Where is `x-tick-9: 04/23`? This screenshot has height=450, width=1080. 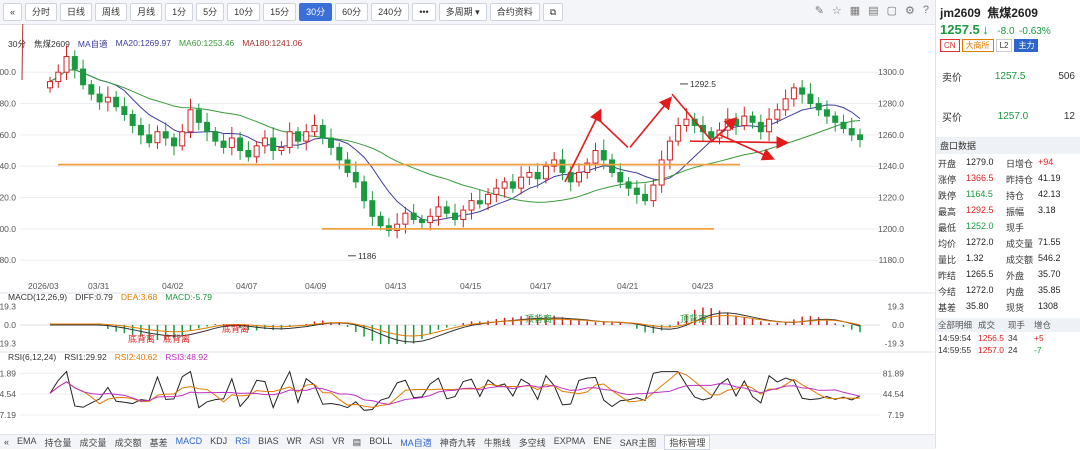 x-tick-9: 04/23 is located at coordinates (703, 286).